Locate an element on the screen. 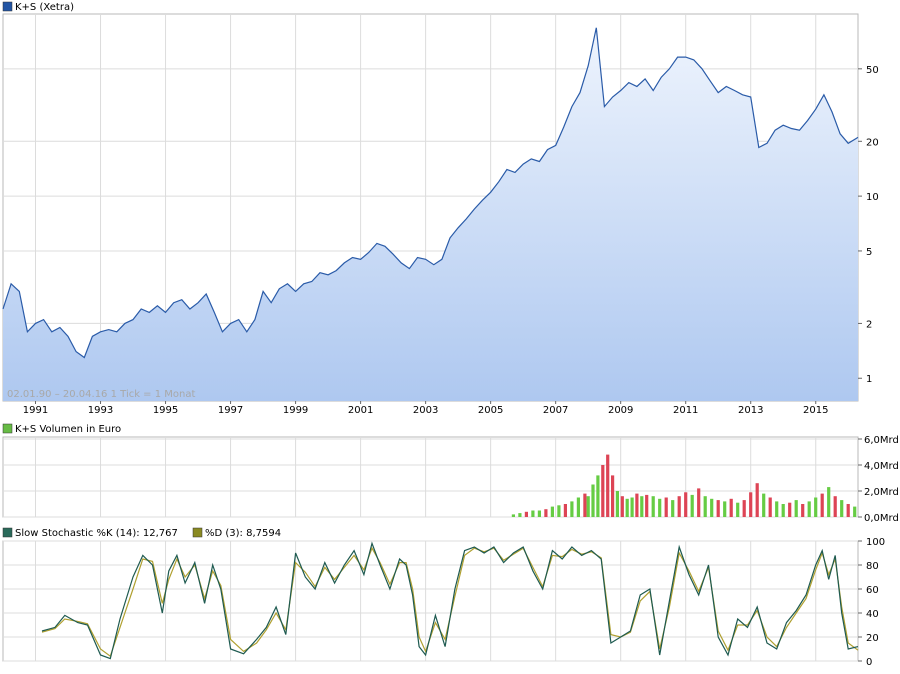 The image size is (900, 674). y-tick-label: 5 is located at coordinates (869, 252).